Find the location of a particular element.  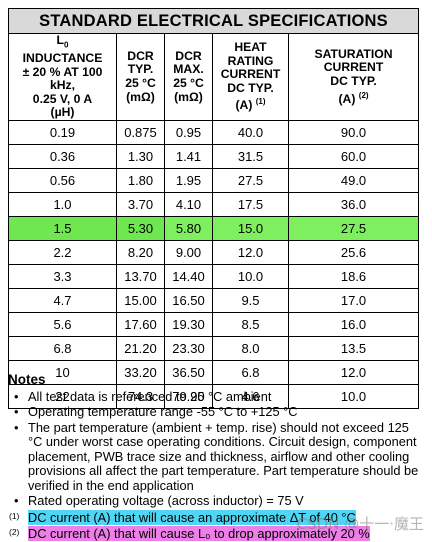

table-row: 5.6 17.60 19.30 8.5 16.0 is located at coordinates (214, 324).